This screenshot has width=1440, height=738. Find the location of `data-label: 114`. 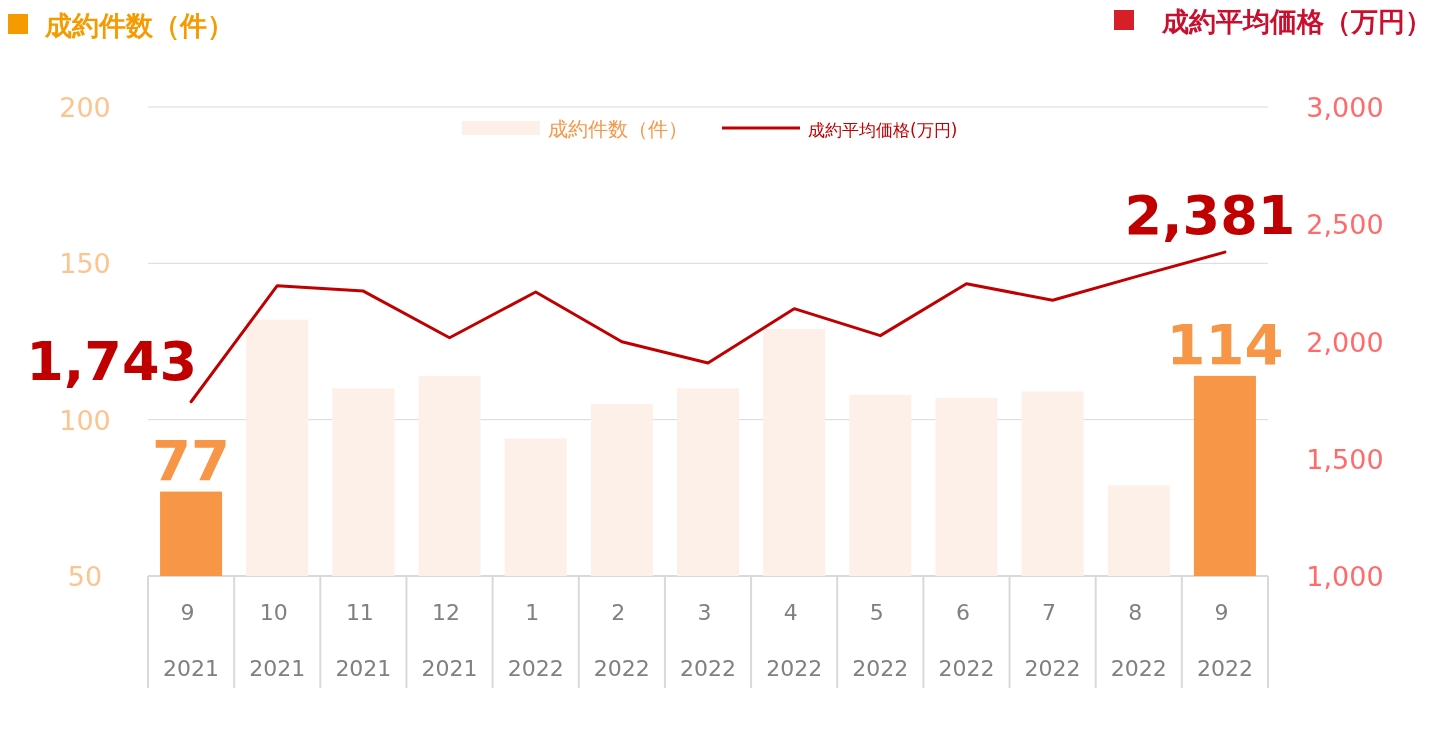

data-label: 114 is located at coordinates (1225, 344).